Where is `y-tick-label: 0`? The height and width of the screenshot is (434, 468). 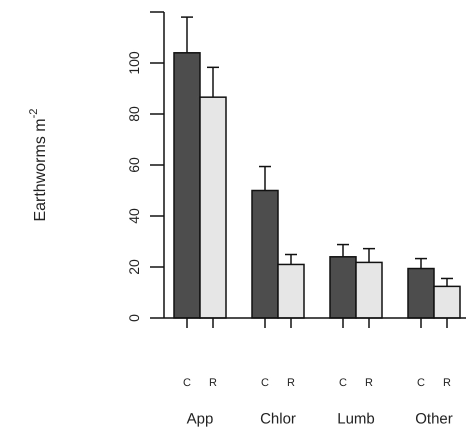
y-tick-label: 0 is located at coordinates (134, 318).